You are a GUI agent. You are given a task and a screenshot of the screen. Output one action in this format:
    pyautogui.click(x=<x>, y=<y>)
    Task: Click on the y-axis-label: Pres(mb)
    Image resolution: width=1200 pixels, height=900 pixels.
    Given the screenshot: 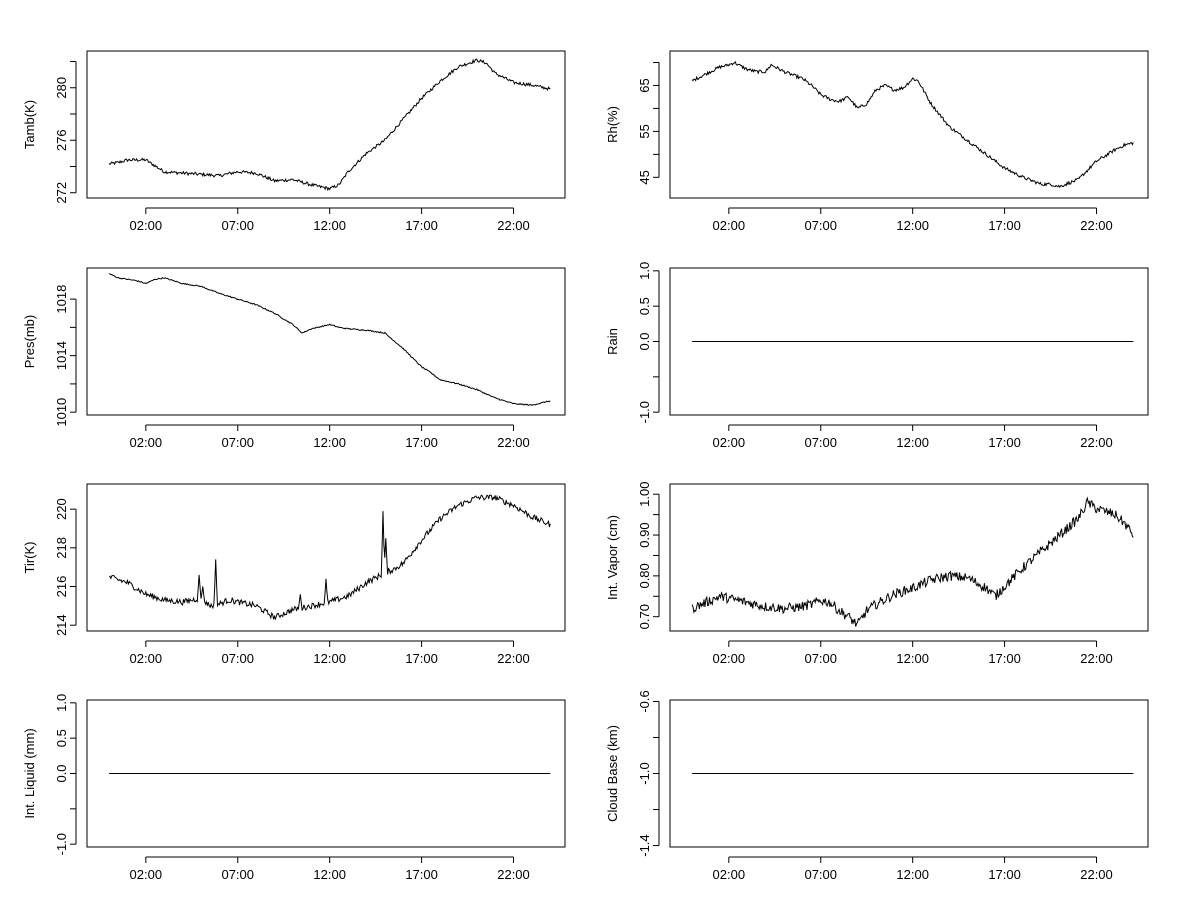 What is the action you would take?
    pyautogui.click(x=29, y=341)
    